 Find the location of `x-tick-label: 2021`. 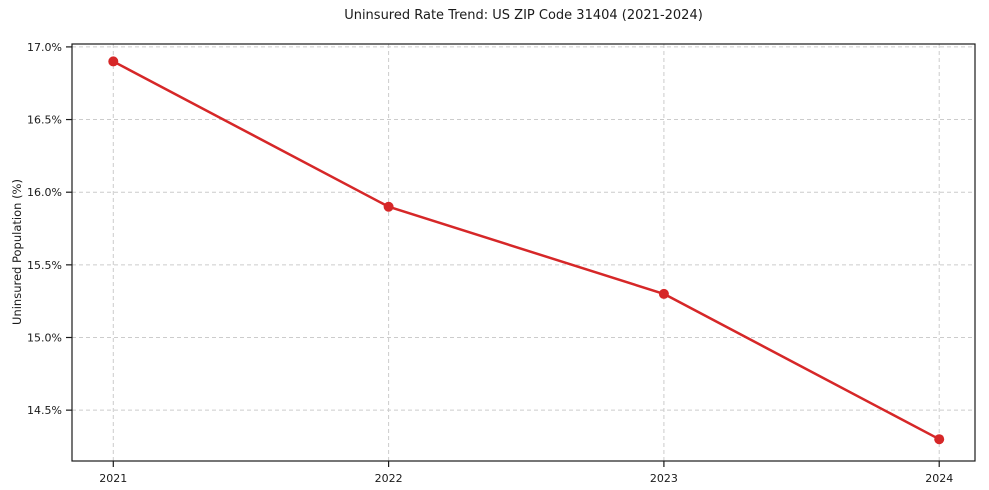

x-tick-label: 2021 is located at coordinates (113, 478).